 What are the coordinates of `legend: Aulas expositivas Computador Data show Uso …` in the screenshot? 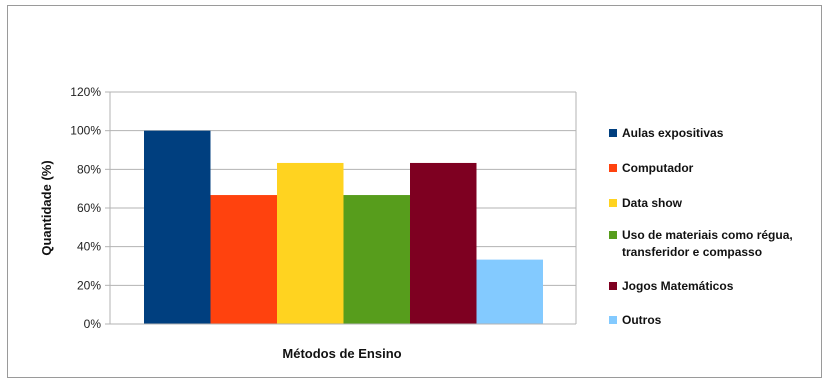 It's located at (701, 226).